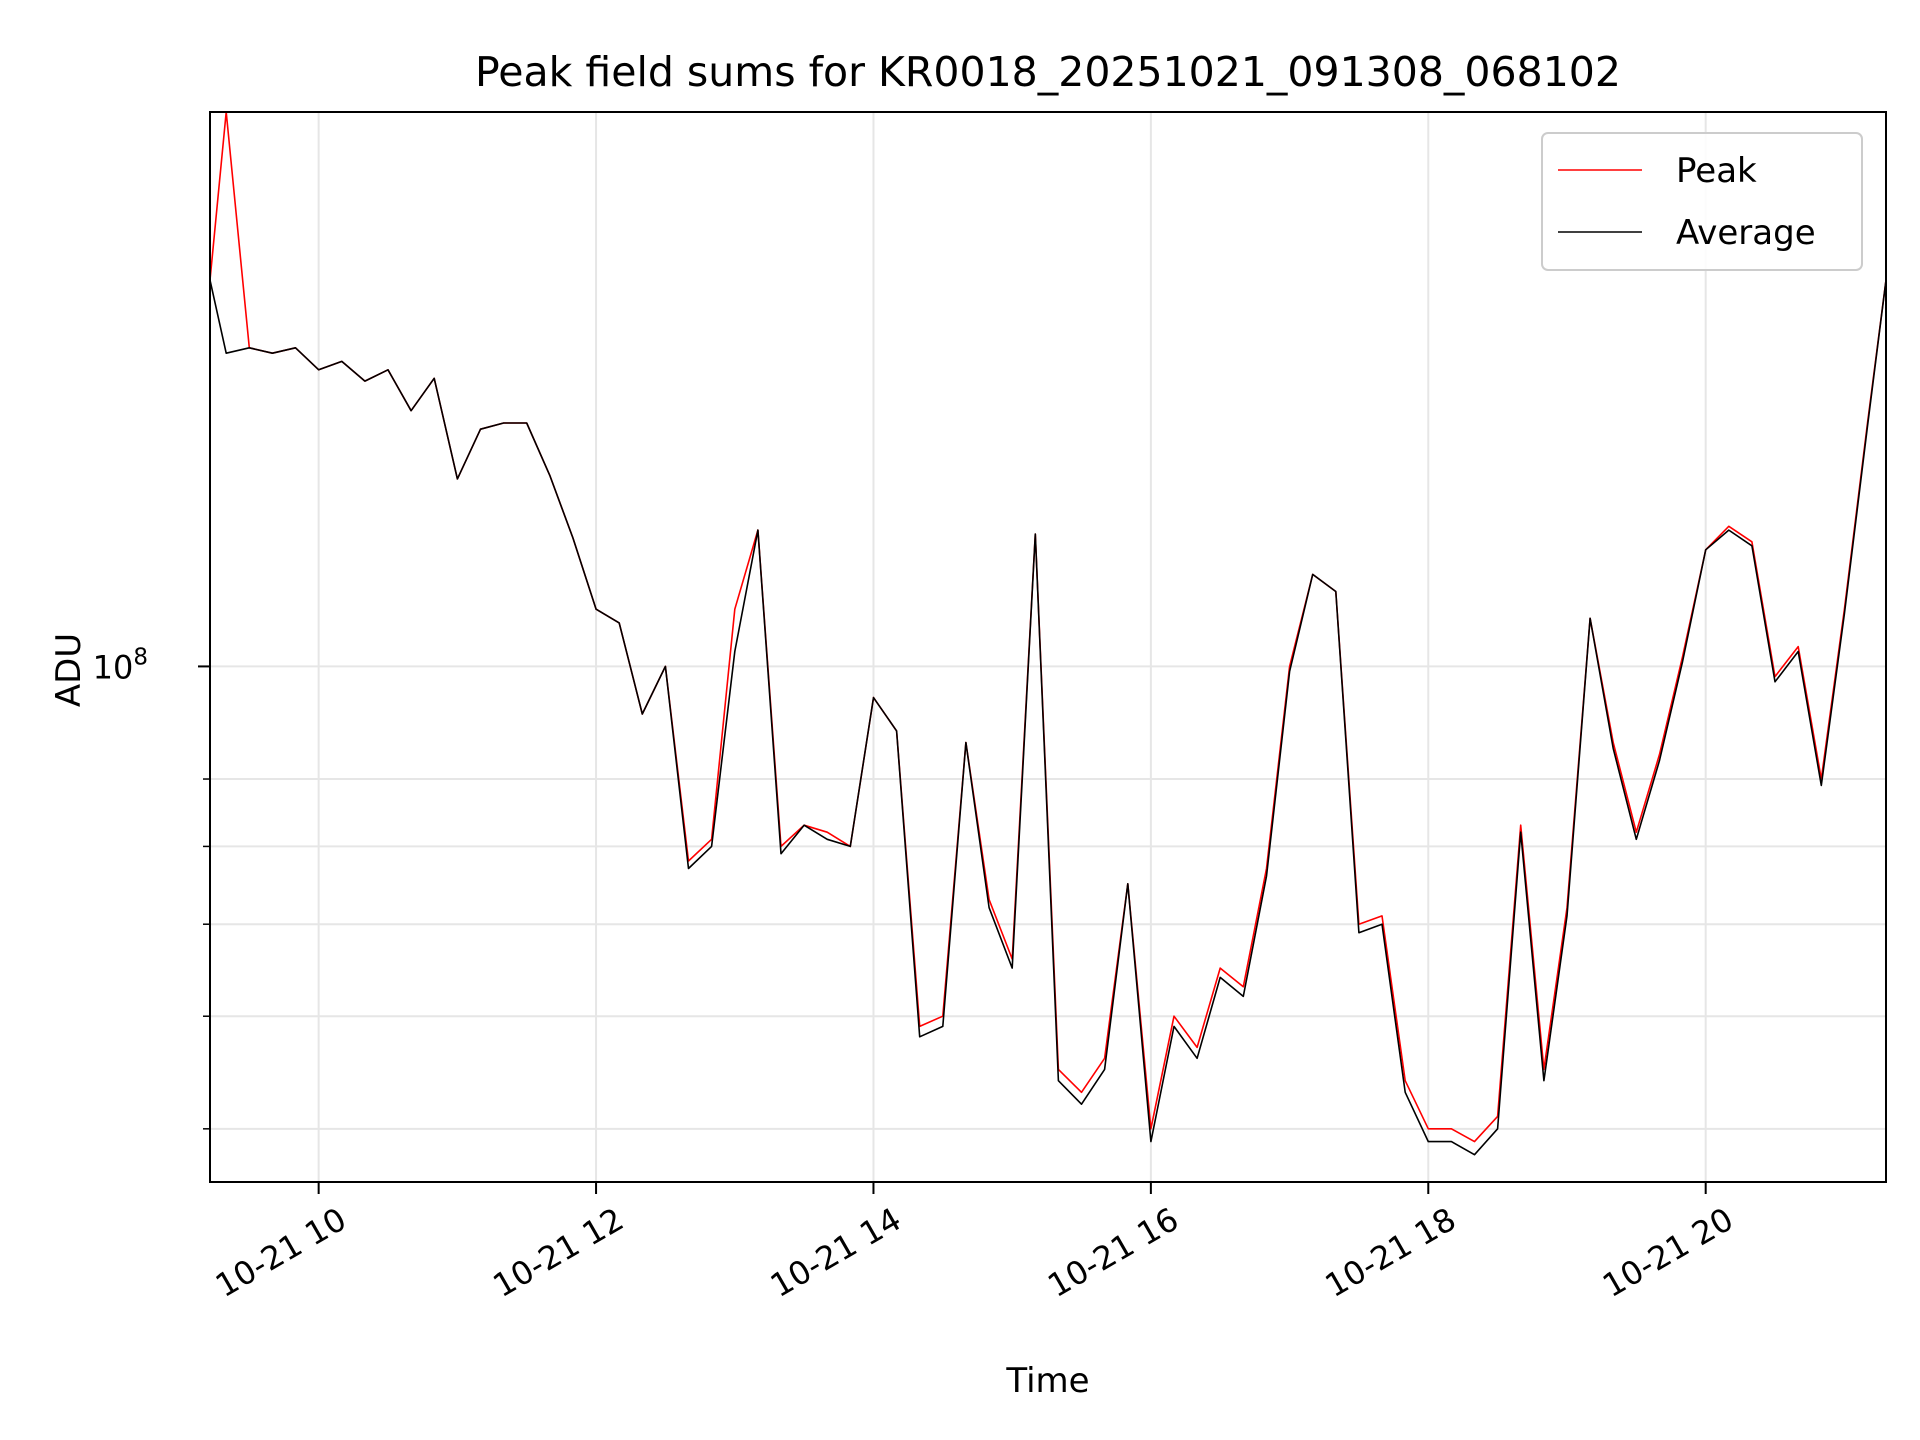 This screenshot has height=1440, width=1920. I want to click on x-tick-label: 10-21 18, so click(1391, 1252).